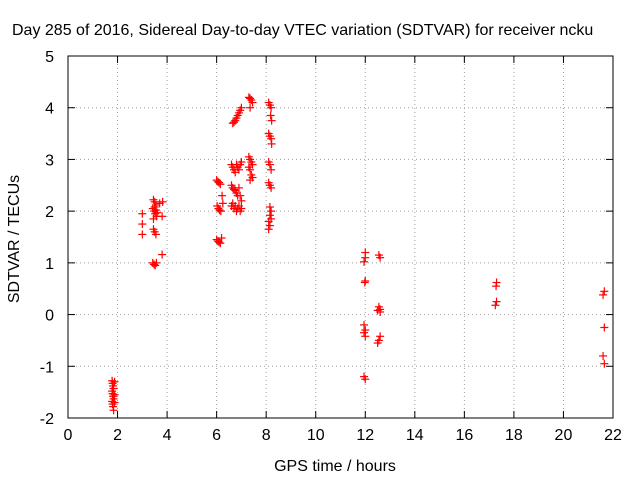 The image size is (640, 480). I want to click on y-tick-label: -2, so click(47, 419).